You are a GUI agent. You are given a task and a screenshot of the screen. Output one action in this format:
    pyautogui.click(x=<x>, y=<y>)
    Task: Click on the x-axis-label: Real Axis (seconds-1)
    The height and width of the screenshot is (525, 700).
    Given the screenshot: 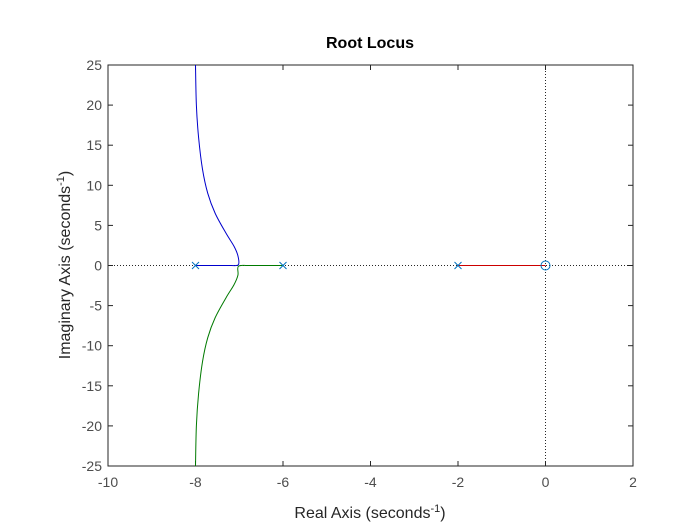 What is the action you would take?
    pyautogui.click(x=369, y=512)
    